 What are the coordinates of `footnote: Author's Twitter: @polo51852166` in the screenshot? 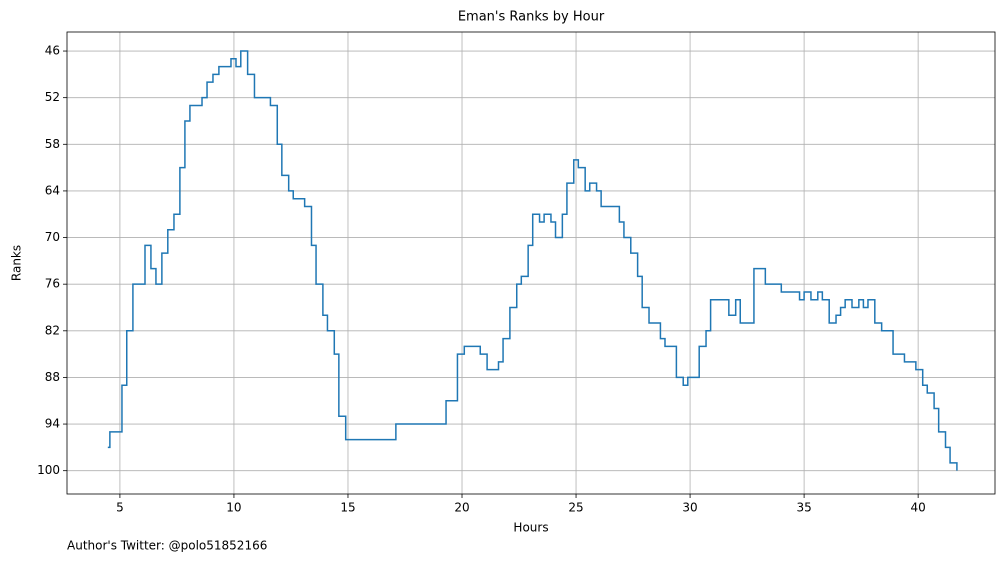 It's located at (167, 546).